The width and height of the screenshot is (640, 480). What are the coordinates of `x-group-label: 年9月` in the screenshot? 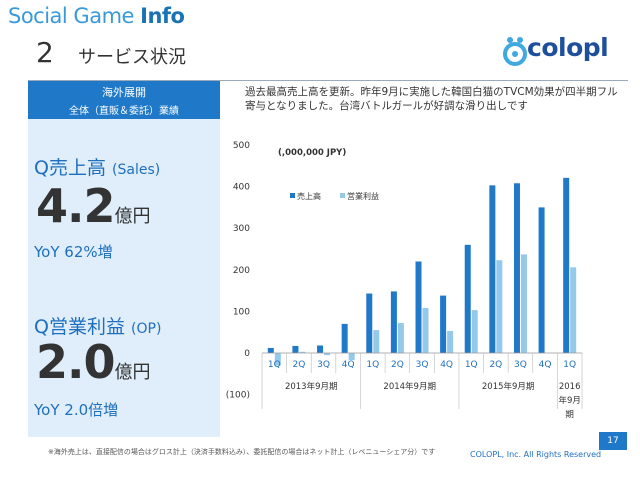 It's located at (569, 400).